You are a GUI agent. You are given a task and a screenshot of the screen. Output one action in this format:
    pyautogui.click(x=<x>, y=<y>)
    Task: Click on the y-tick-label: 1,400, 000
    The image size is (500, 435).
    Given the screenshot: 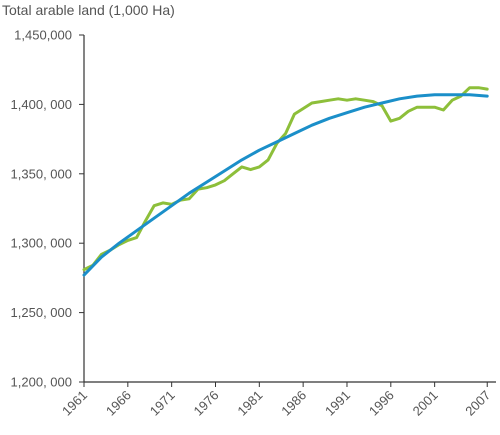 What is the action you would take?
    pyautogui.click(x=41, y=104)
    